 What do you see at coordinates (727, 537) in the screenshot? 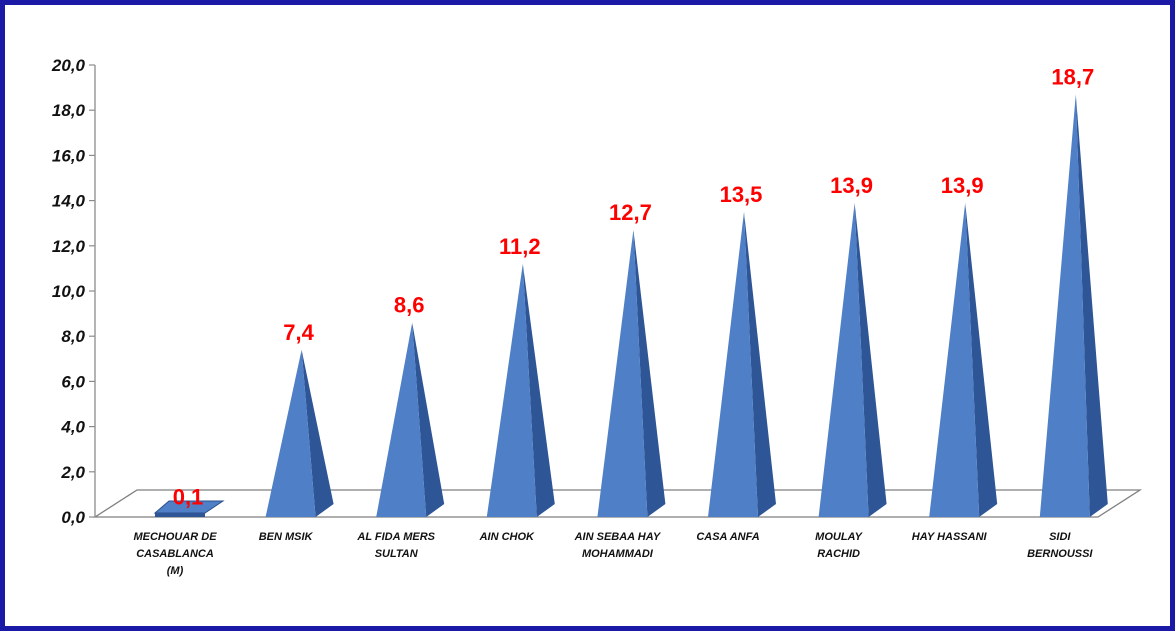
I see `x-tick-label: CASA ANFA` at bounding box center [727, 537].